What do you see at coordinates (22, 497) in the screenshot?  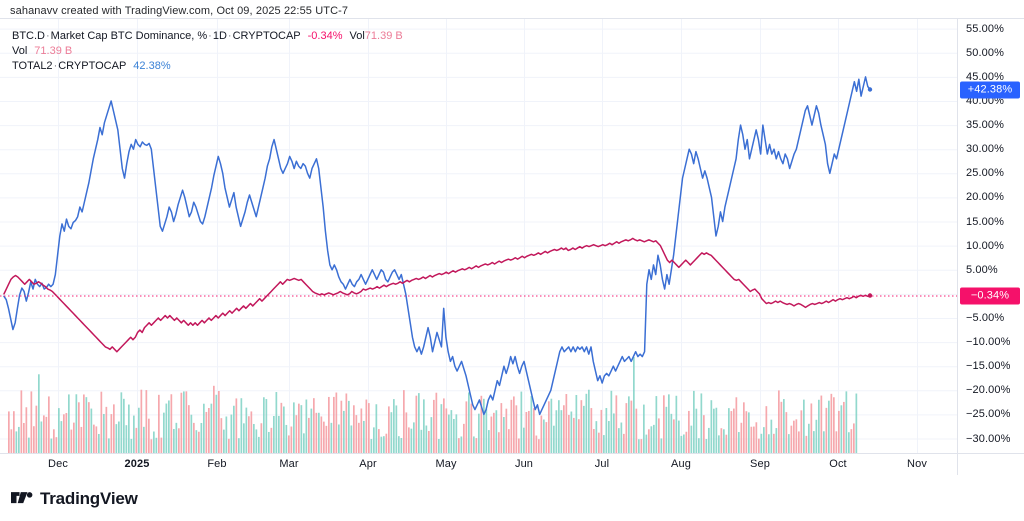 I see `tradingview-logo-icon` at bounding box center [22, 497].